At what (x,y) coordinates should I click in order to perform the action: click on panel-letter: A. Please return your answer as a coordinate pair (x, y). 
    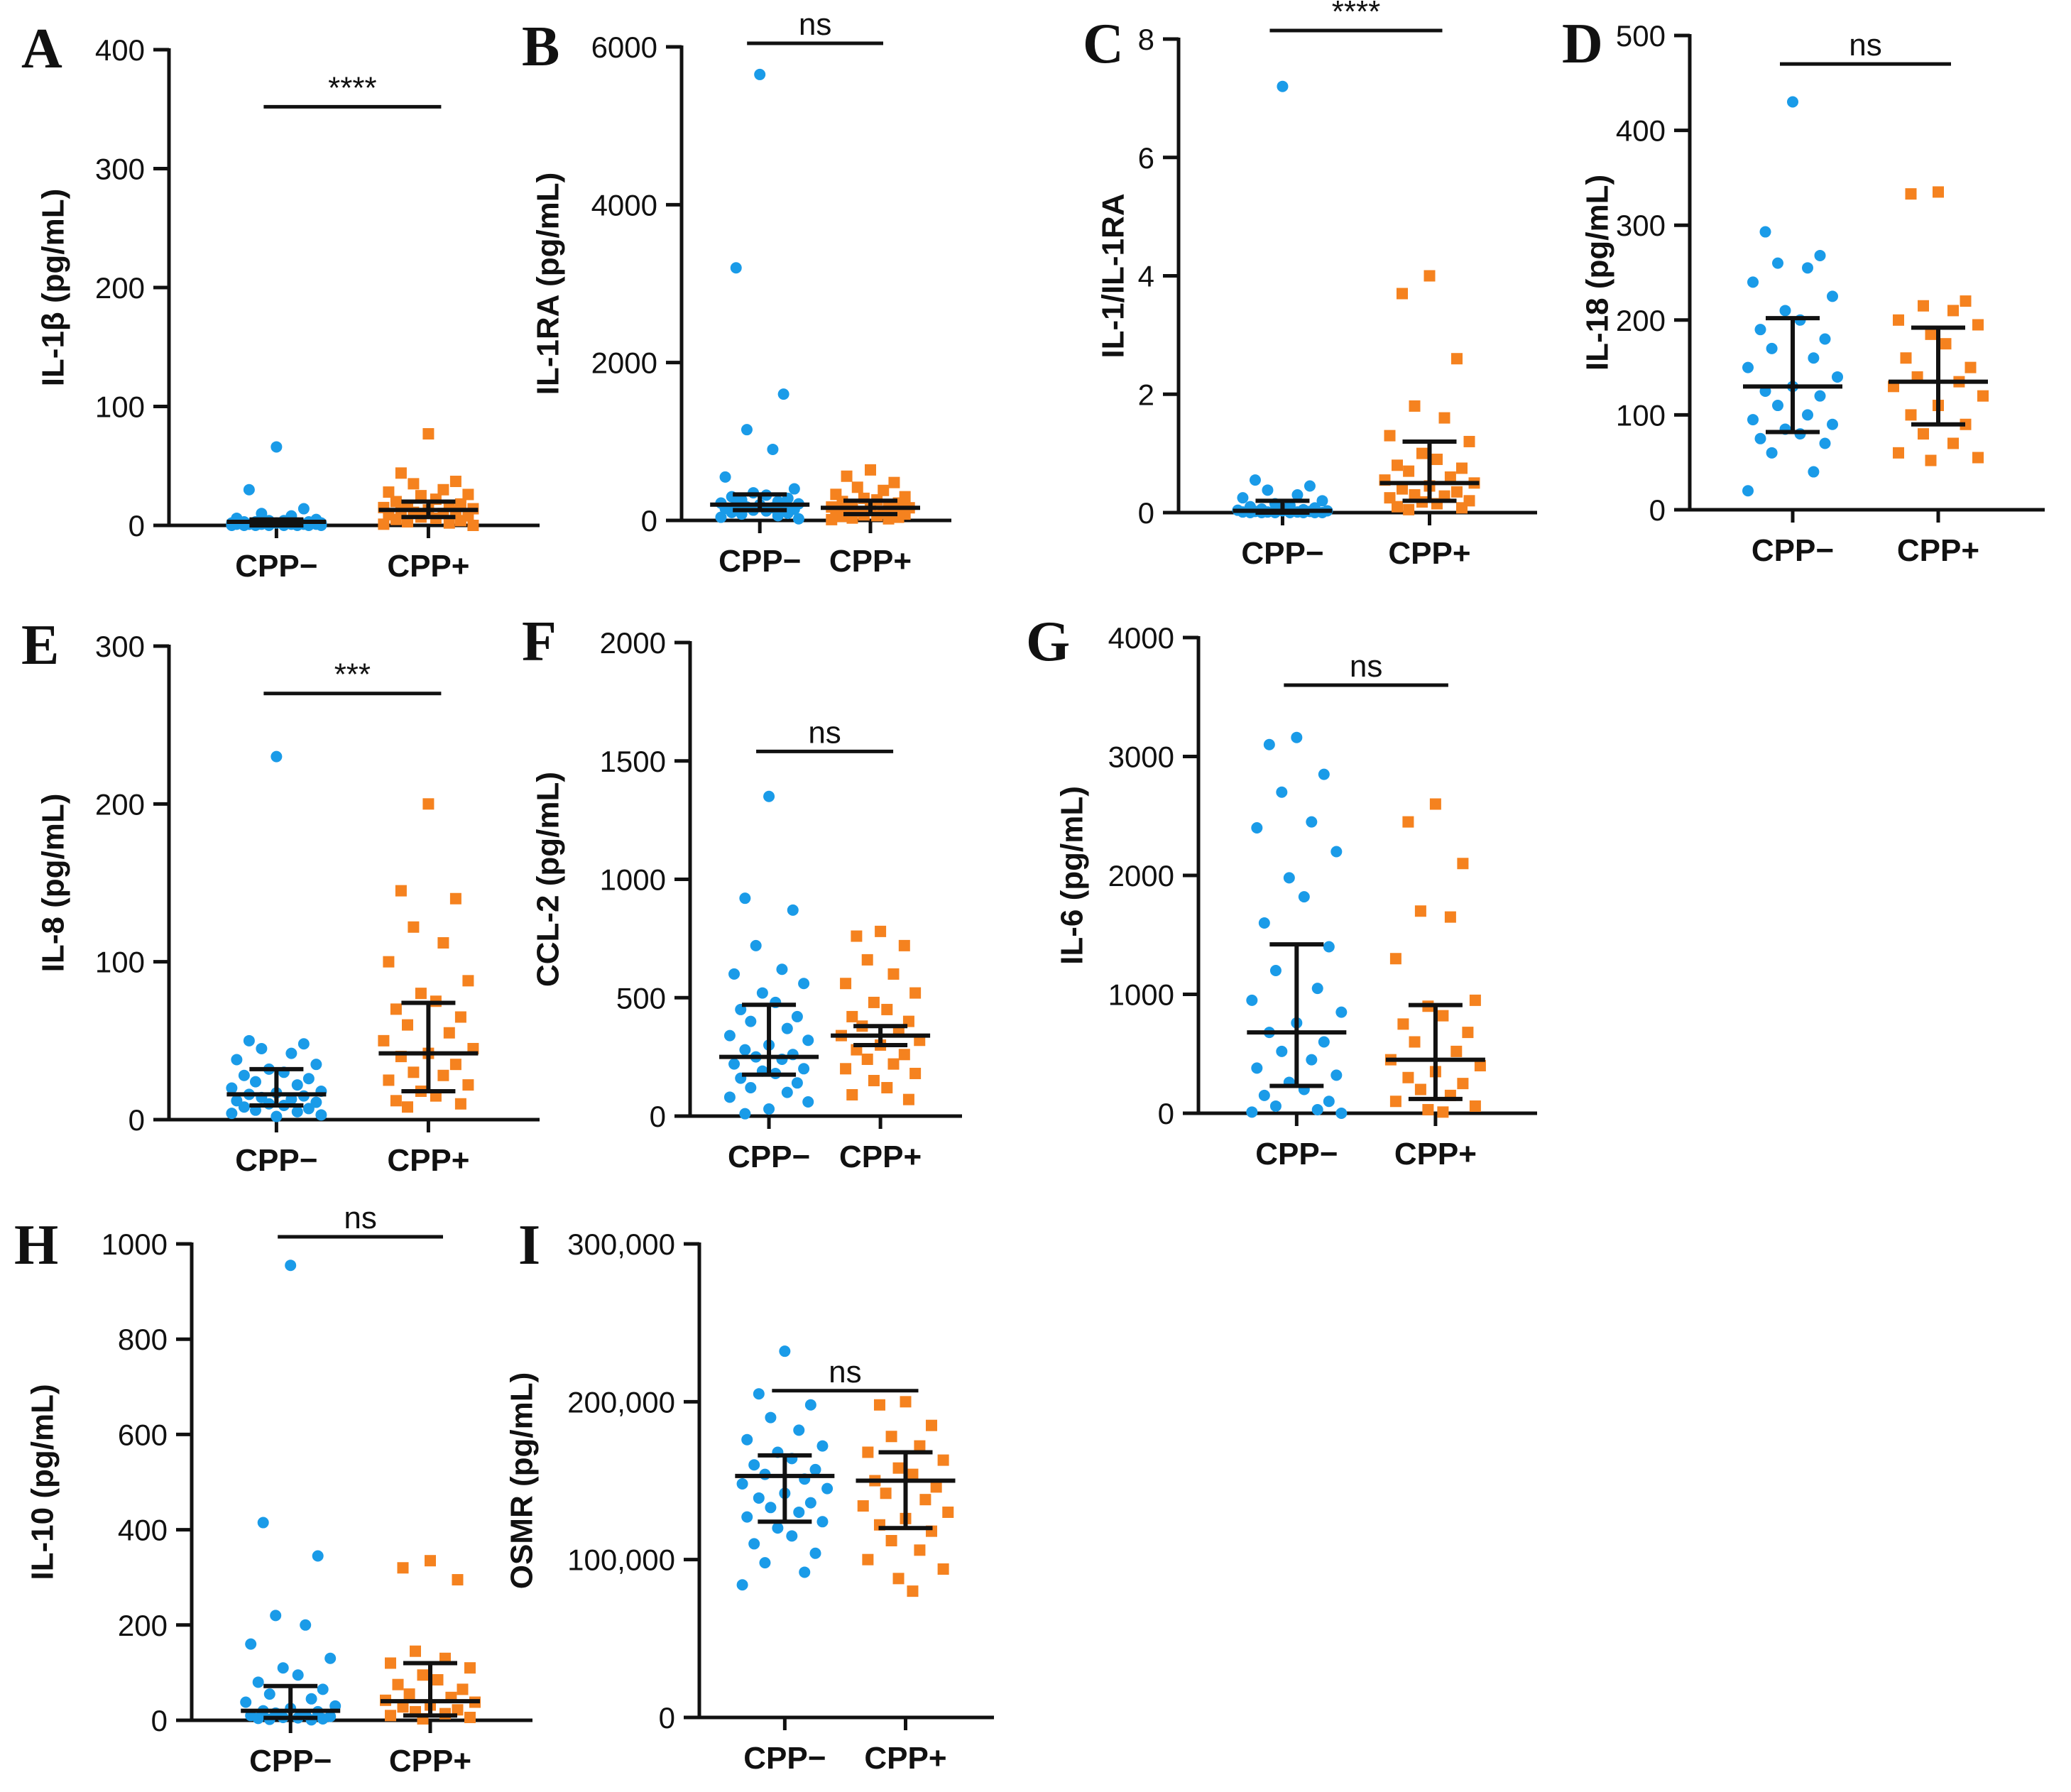
    Looking at the image, I should click on (41, 49).